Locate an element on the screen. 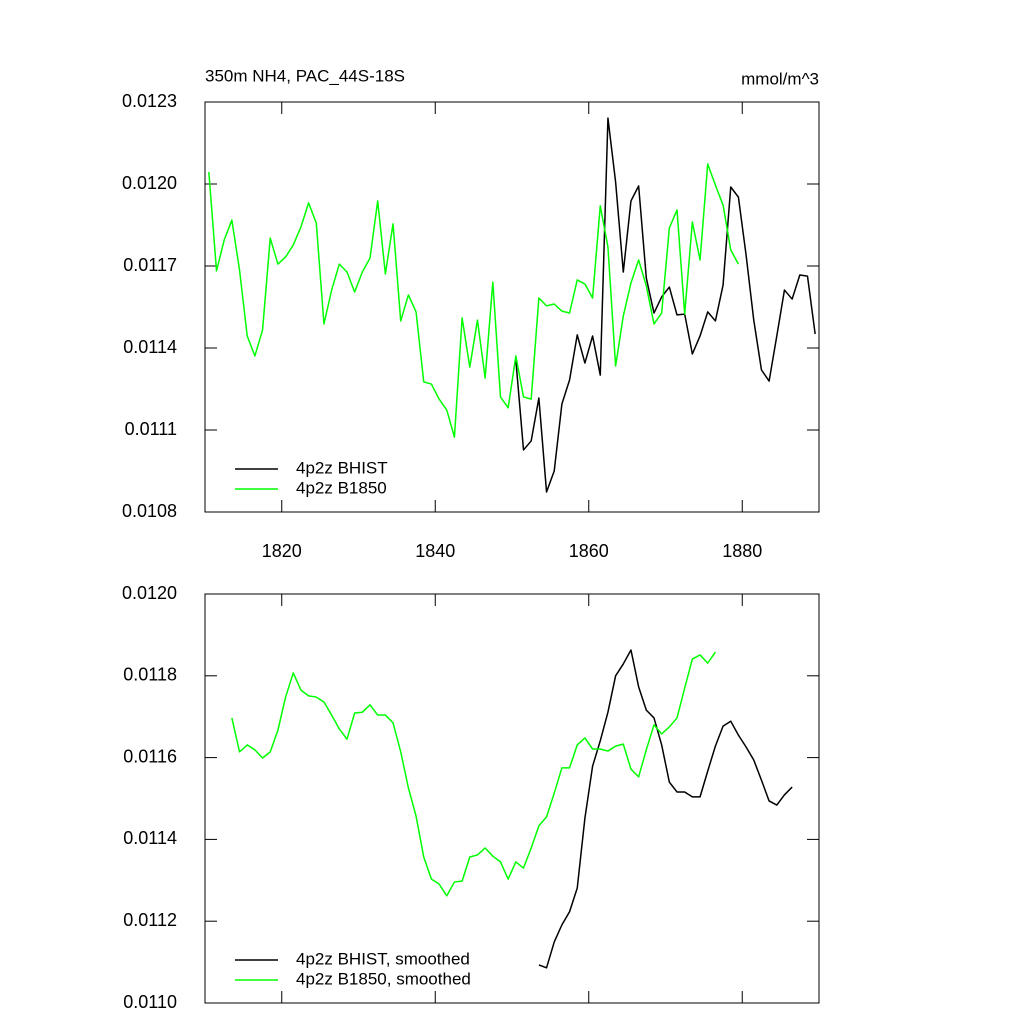 The image size is (1024, 1024). units-label: mmol/m^3 is located at coordinates (780, 78).